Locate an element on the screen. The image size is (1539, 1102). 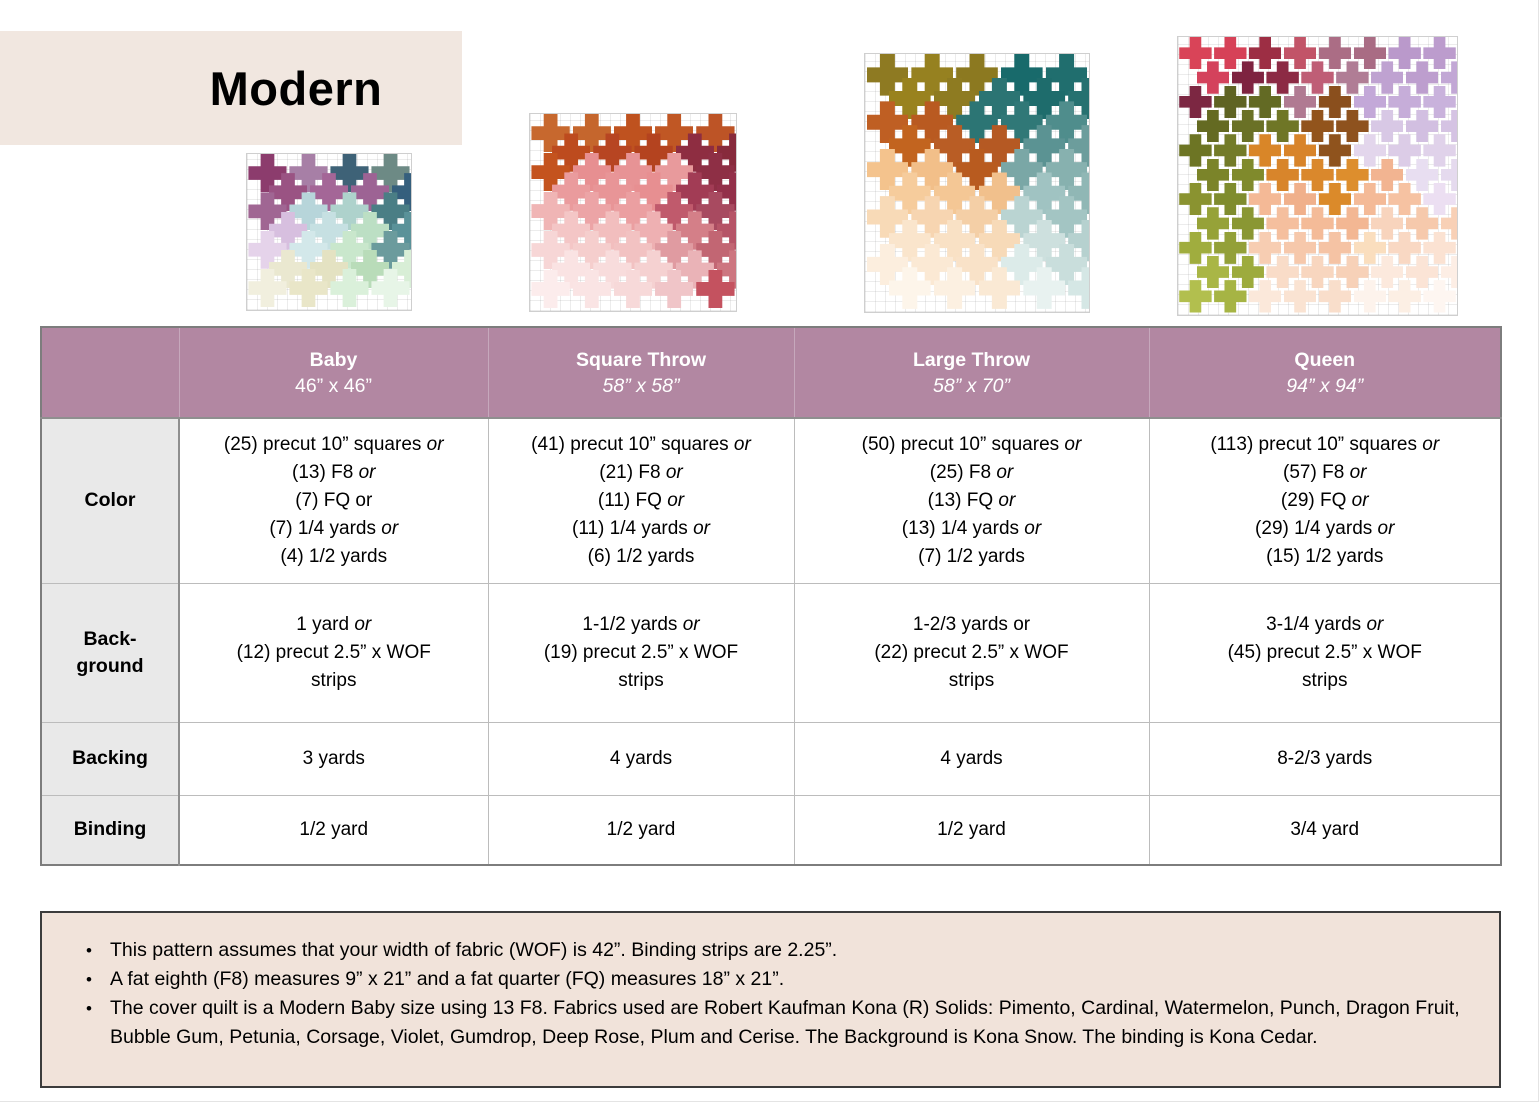
cell-line: (15) 1/2 yards is located at coordinates (1325, 556).